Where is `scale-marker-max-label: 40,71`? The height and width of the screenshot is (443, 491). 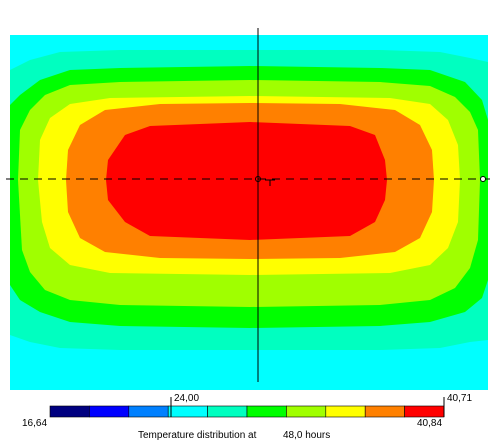 scale-marker-max-label: 40,71 is located at coordinates (460, 398).